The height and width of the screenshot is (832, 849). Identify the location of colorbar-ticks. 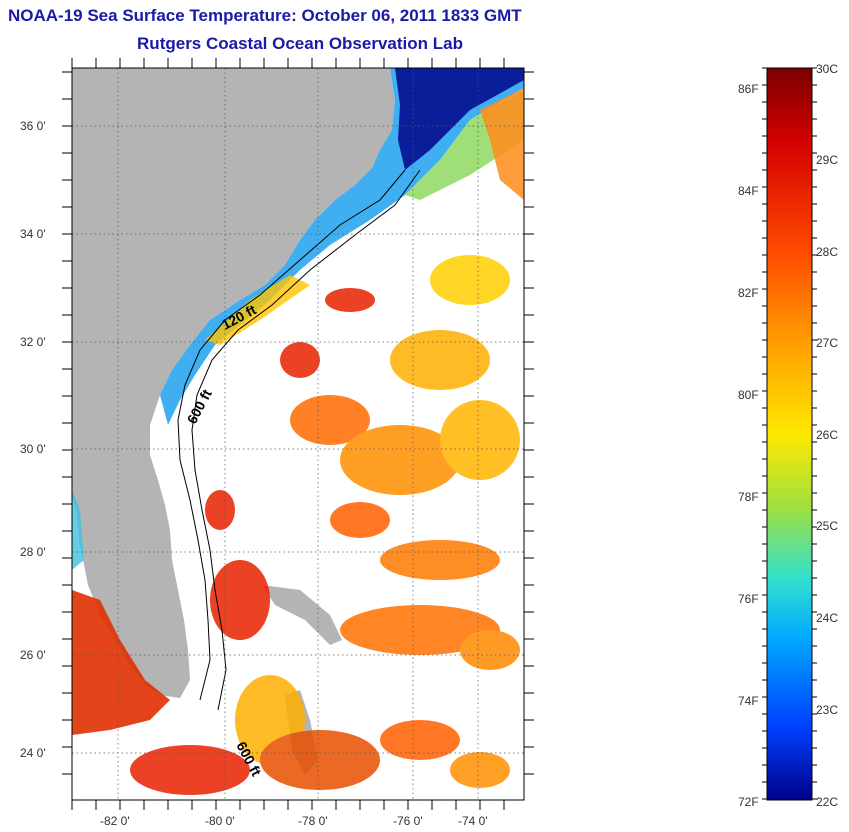
(789, 433).